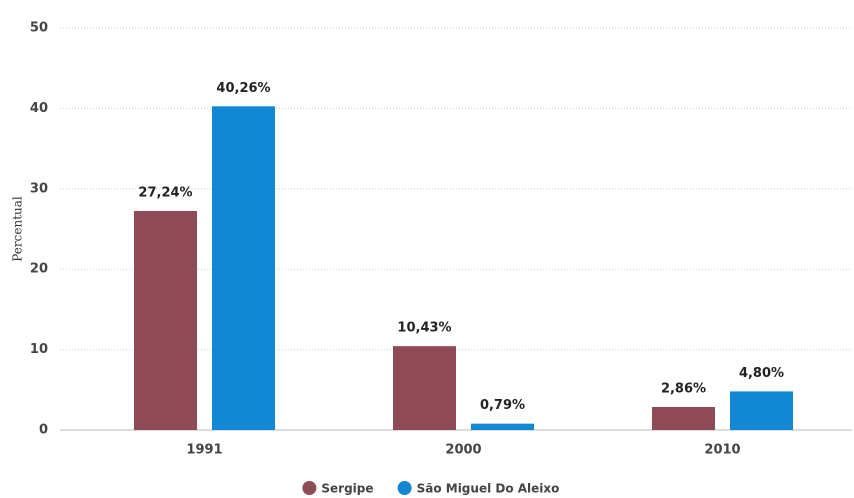 The height and width of the screenshot is (498, 854). Describe the element at coordinates (347, 489) in the screenshot. I see `legend-label: Sergipe` at that location.